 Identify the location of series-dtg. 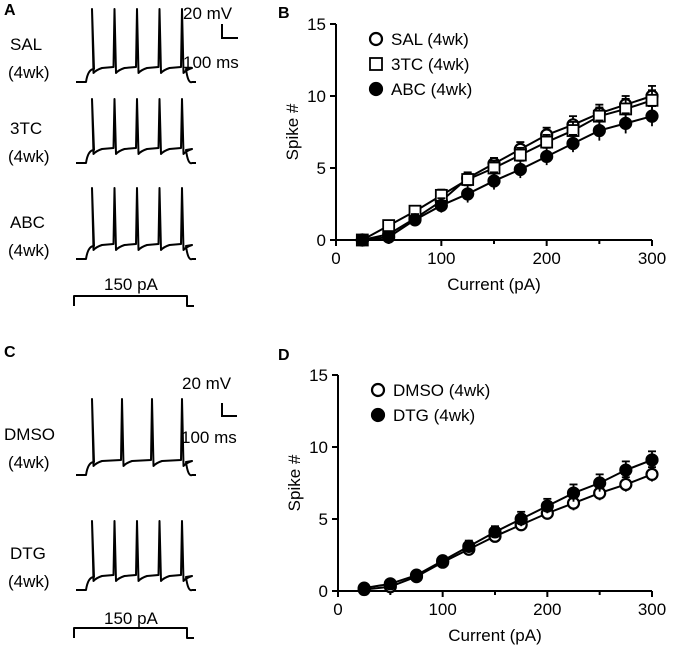
(508, 522).